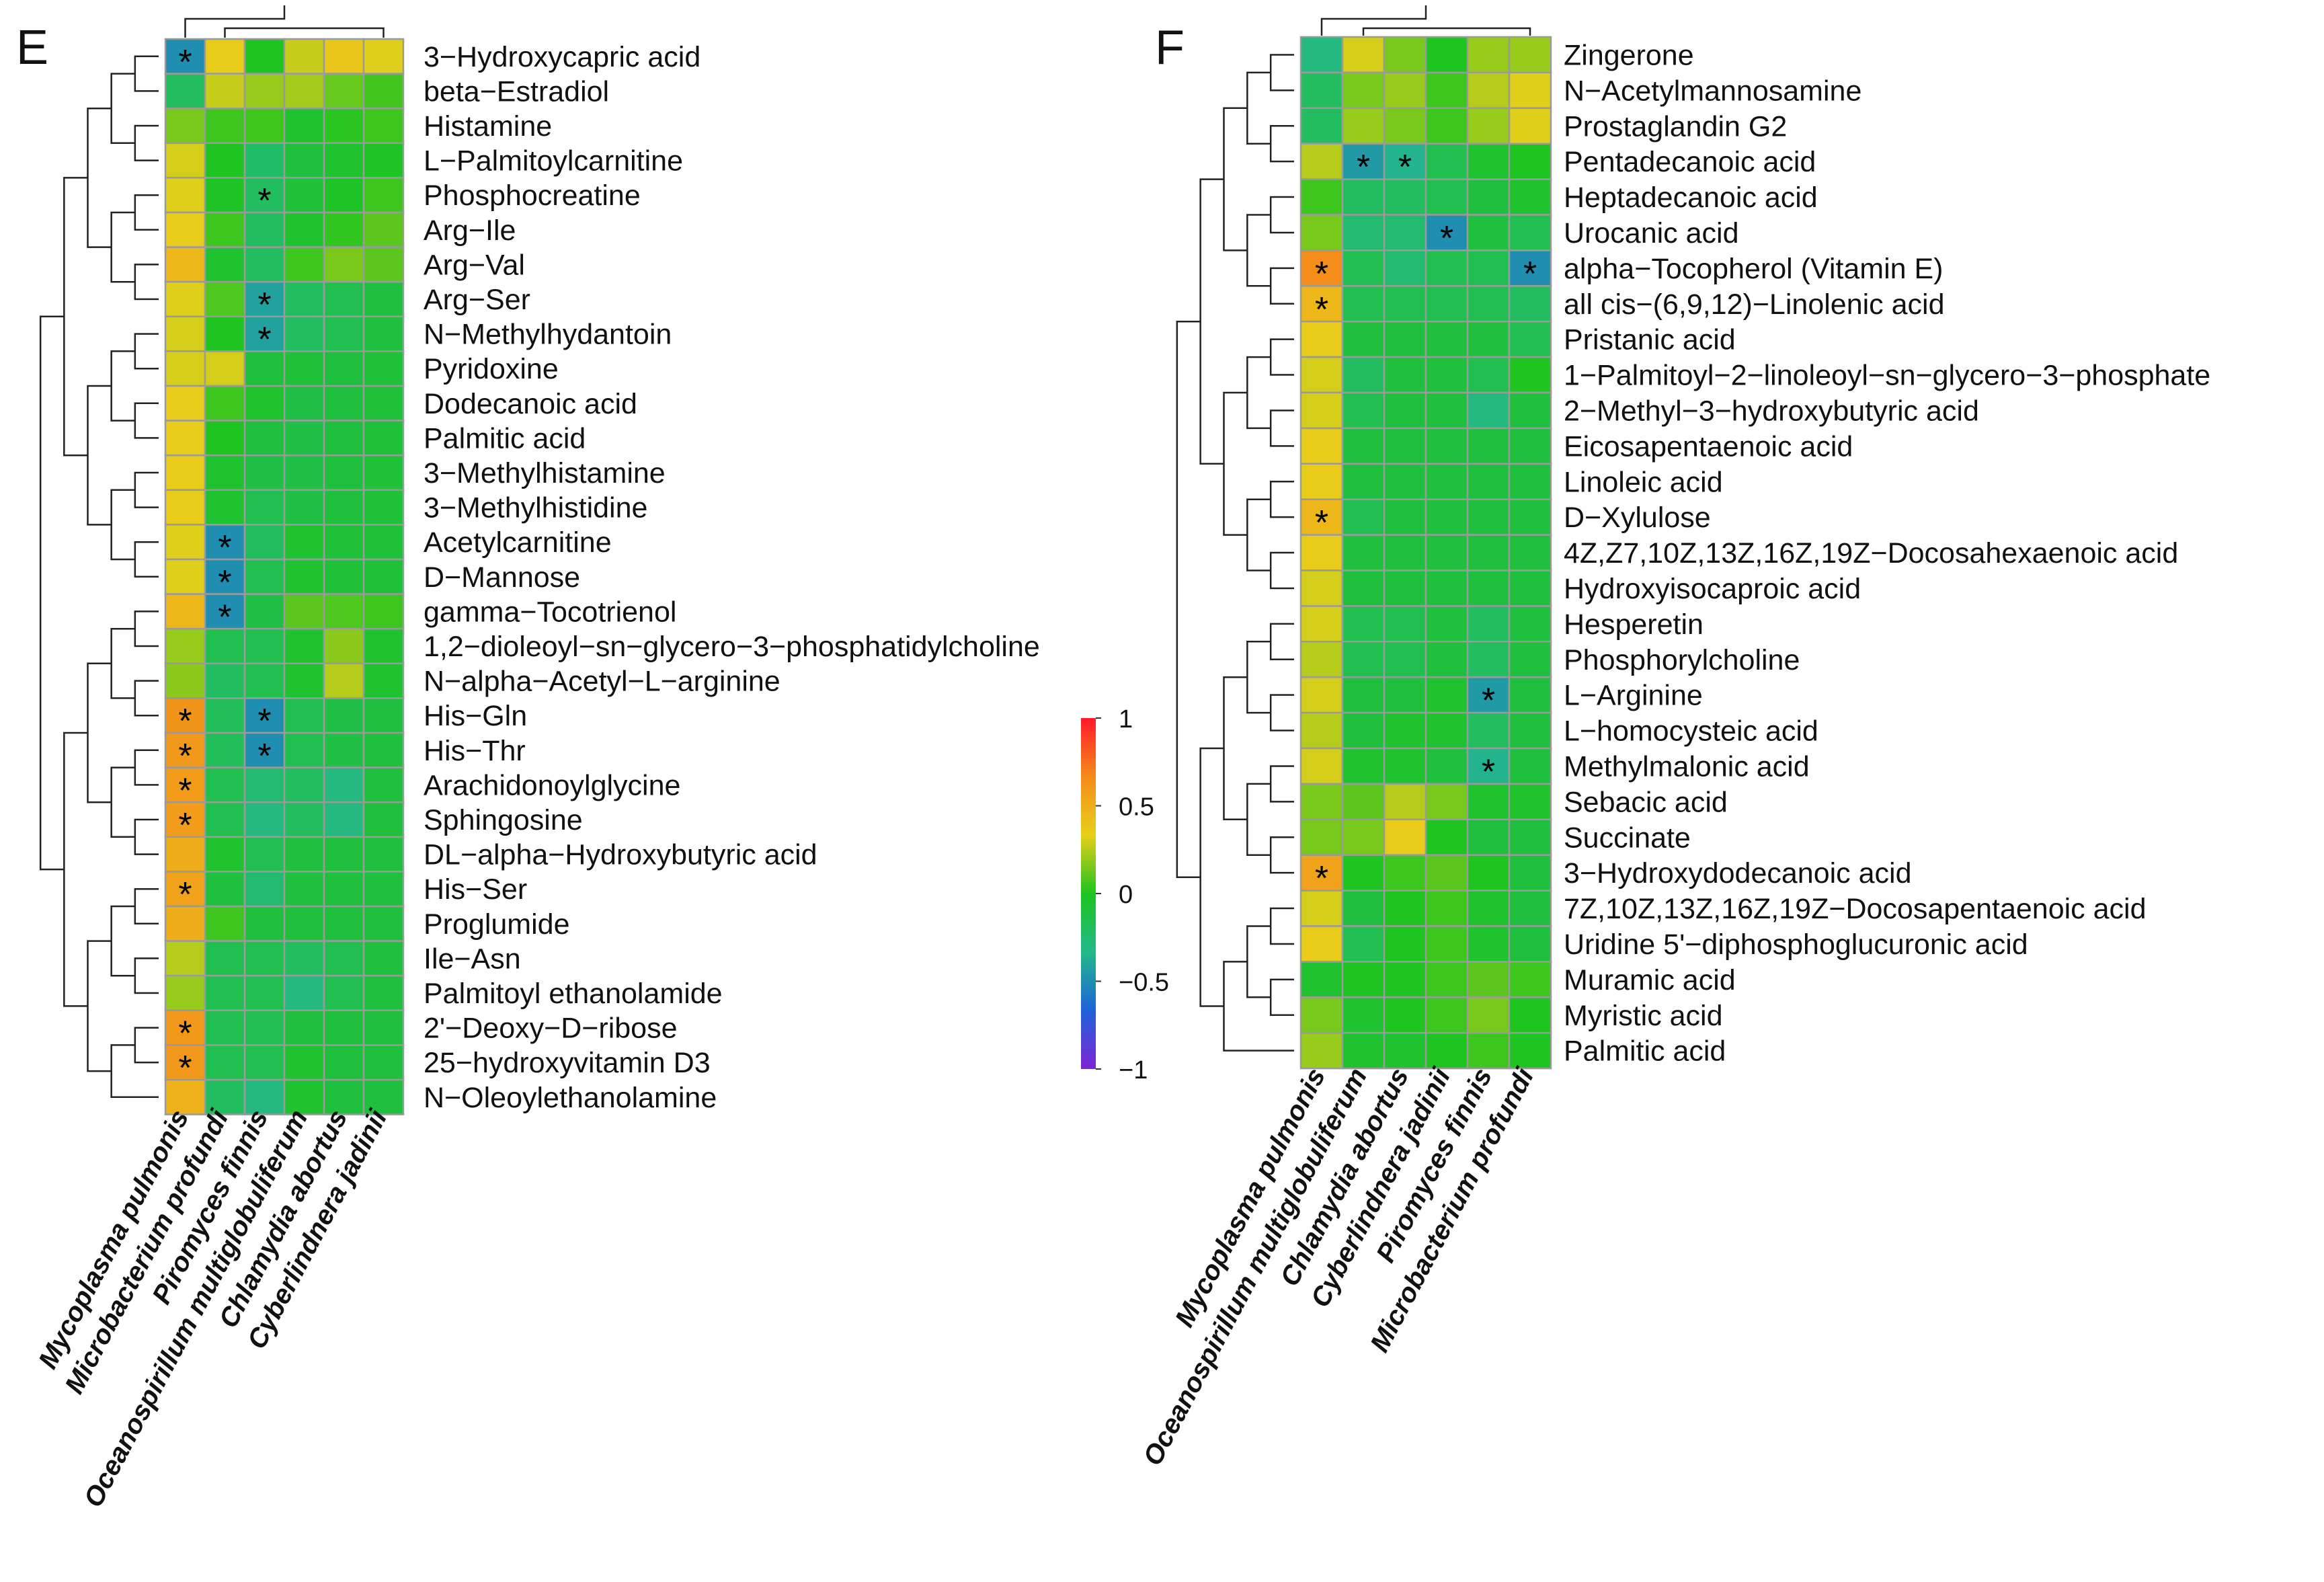 The height and width of the screenshot is (1582, 2324). Describe the element at coordinates (1796, 944) in the screenshot. I see `row-label: Uridine 5'−diphosphoglucuronic acid` at that location.